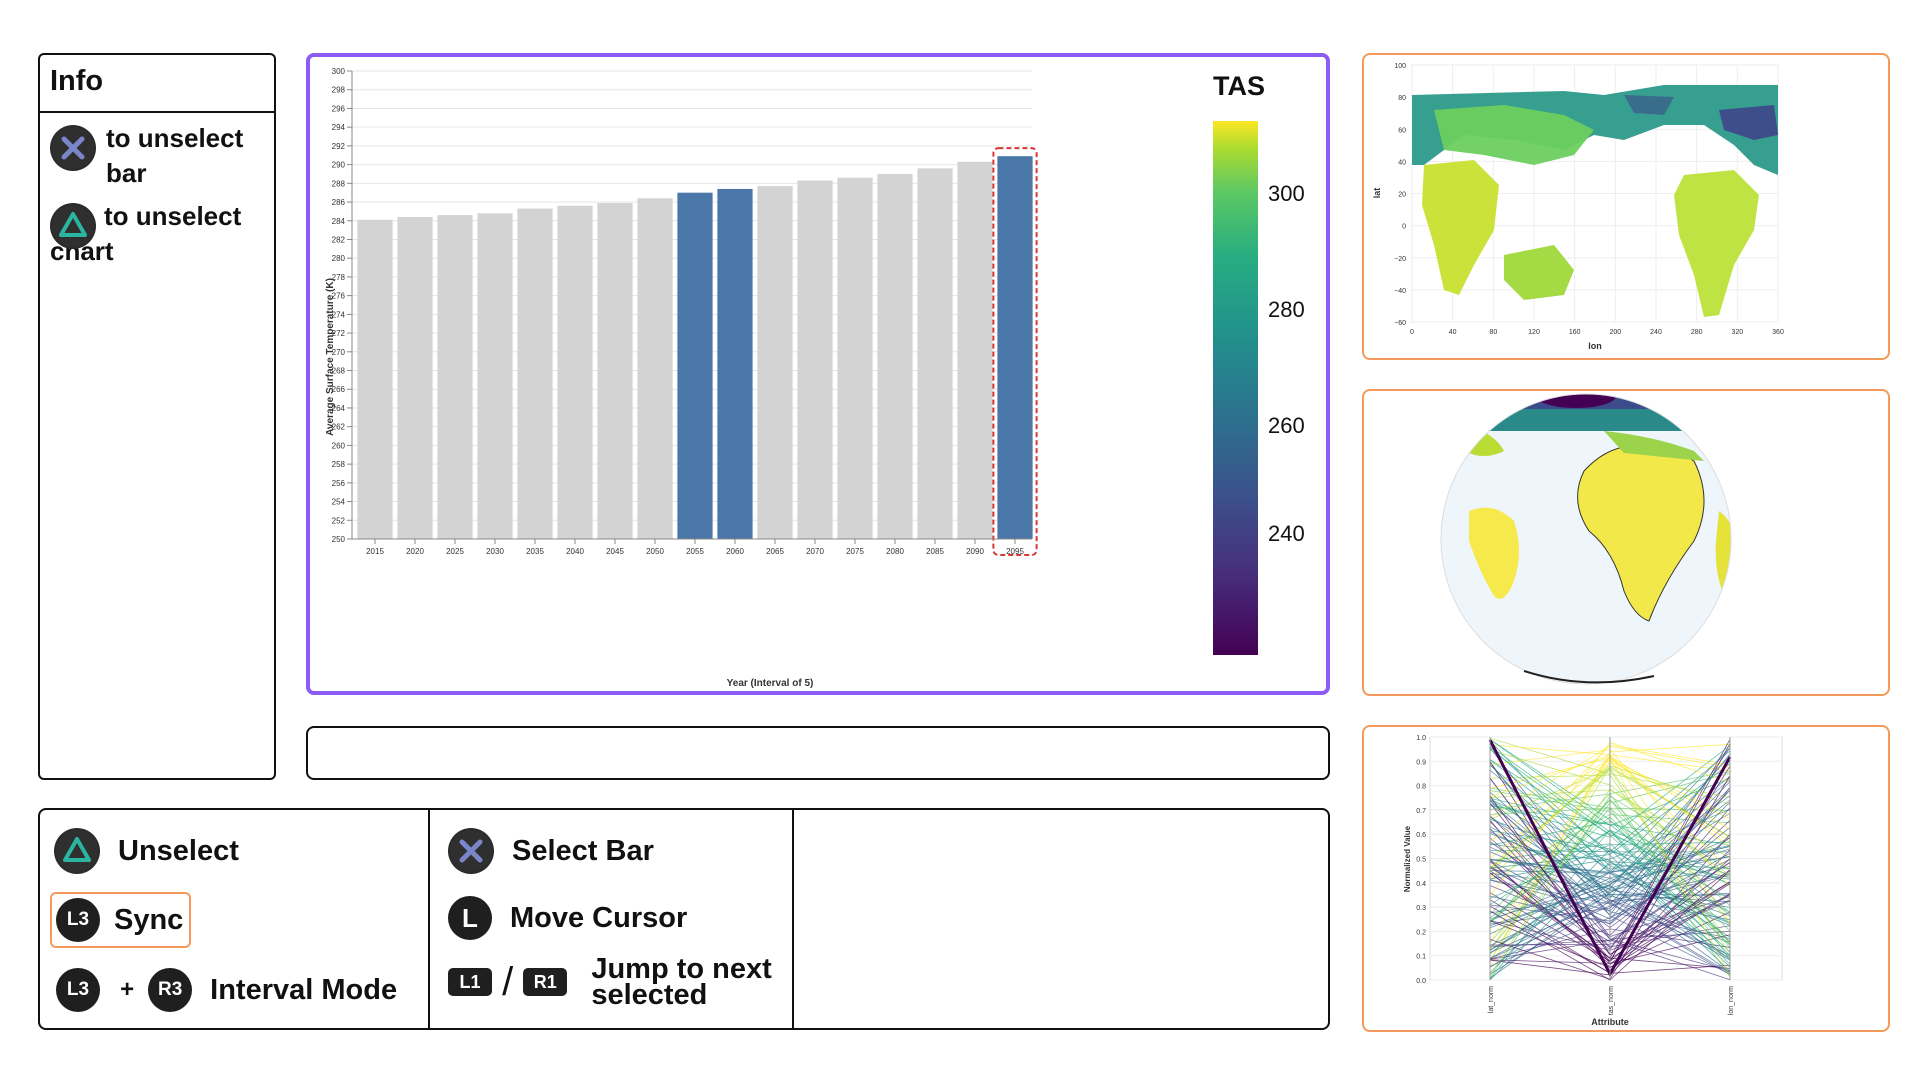 Image resolution: width=1920 pixels, height=1080 pixels. What do you see at coordinates (775, 363) in the screenshot?
I see `bar-2065` at bounding box center [775, 363].